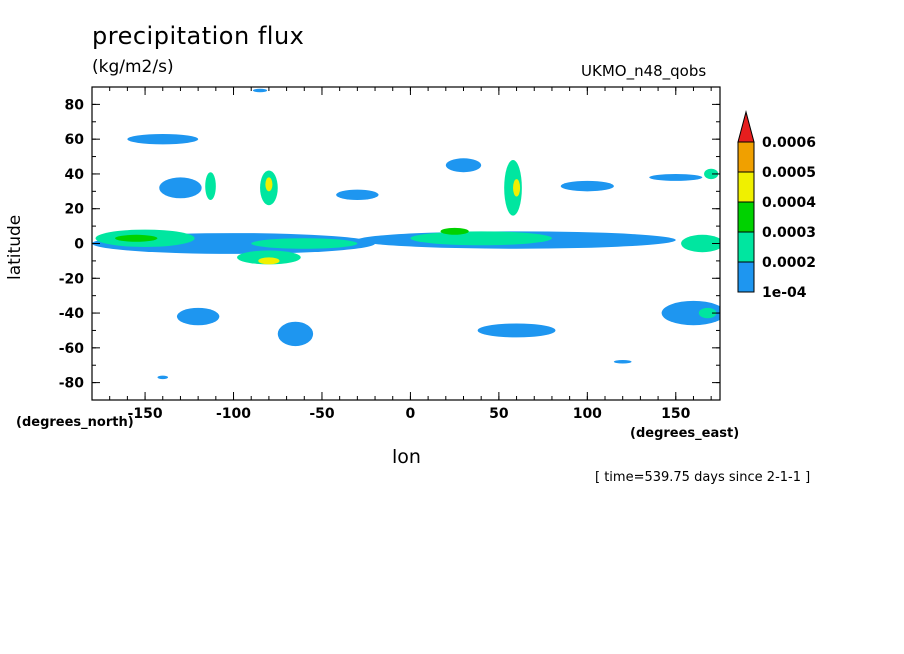 This screenshot has width=904, height=654. I want to click on x-axis-unit: (degrees_east), so click(685, 433).